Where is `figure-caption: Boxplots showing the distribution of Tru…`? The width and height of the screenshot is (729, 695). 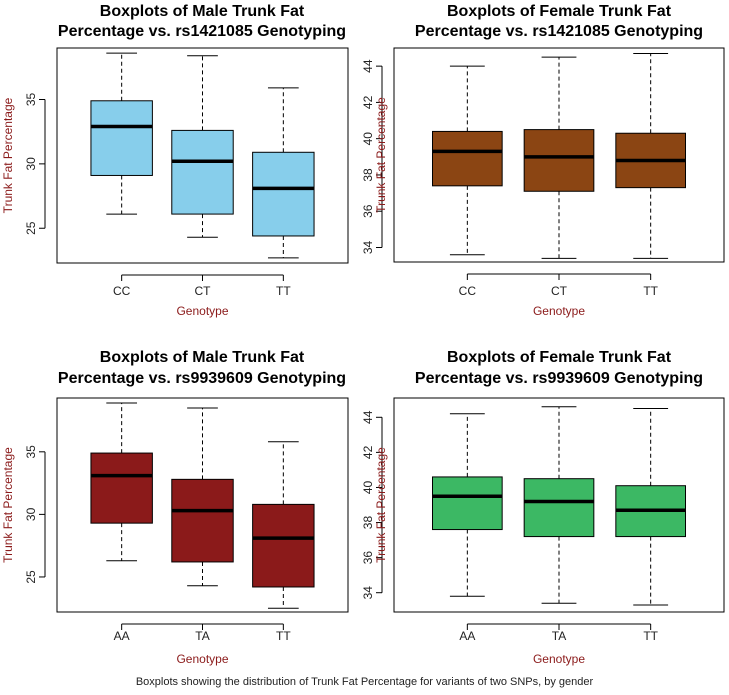 figure-caption: Boxplots showing the distribution of Tru… is located at coordinates (364, 682).